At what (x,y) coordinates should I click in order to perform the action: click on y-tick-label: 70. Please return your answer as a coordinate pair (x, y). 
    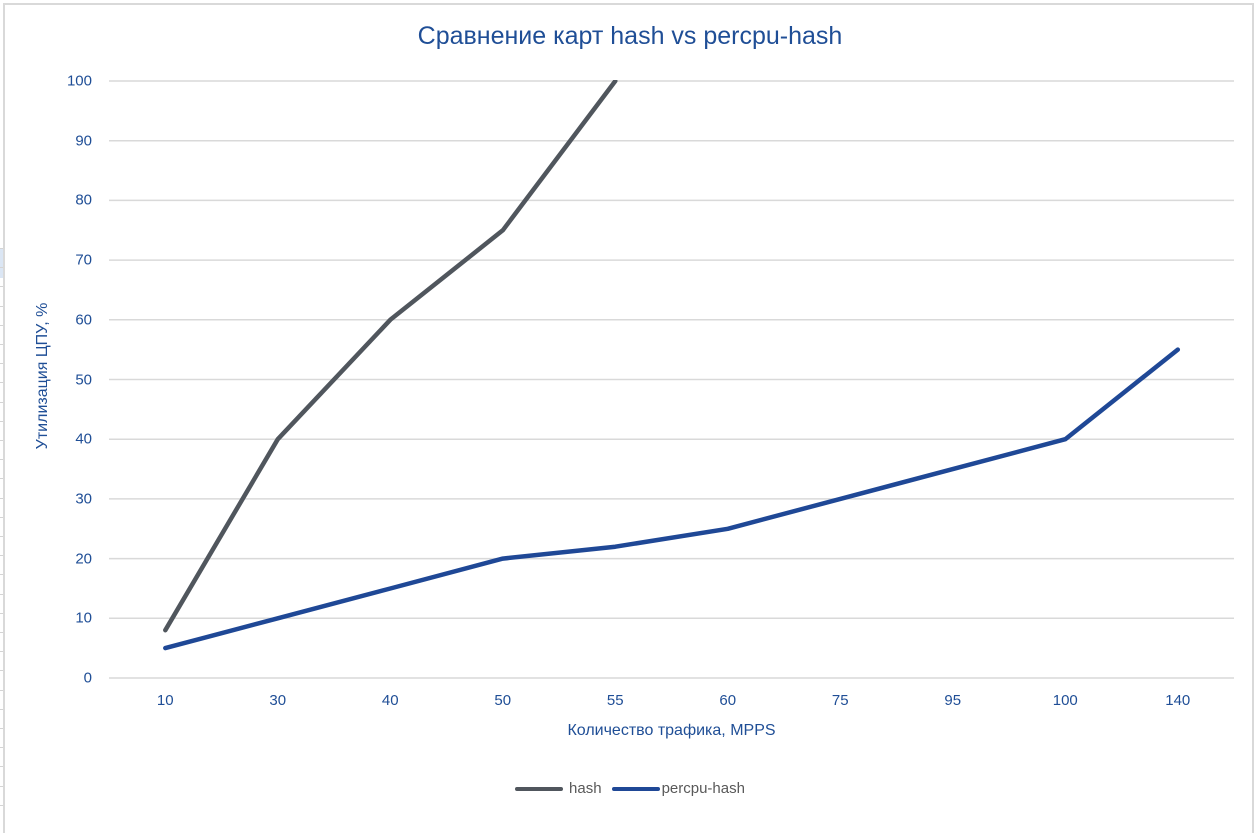
    Looking at the image, I should click on (83, 260).